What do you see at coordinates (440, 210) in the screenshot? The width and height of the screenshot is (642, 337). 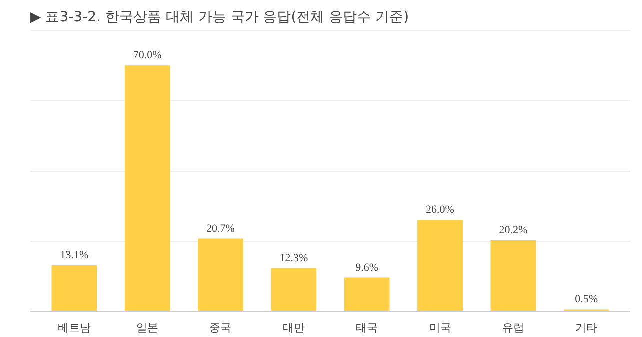 I see `data-label: 26.0%` at bounding box center [440, 210].